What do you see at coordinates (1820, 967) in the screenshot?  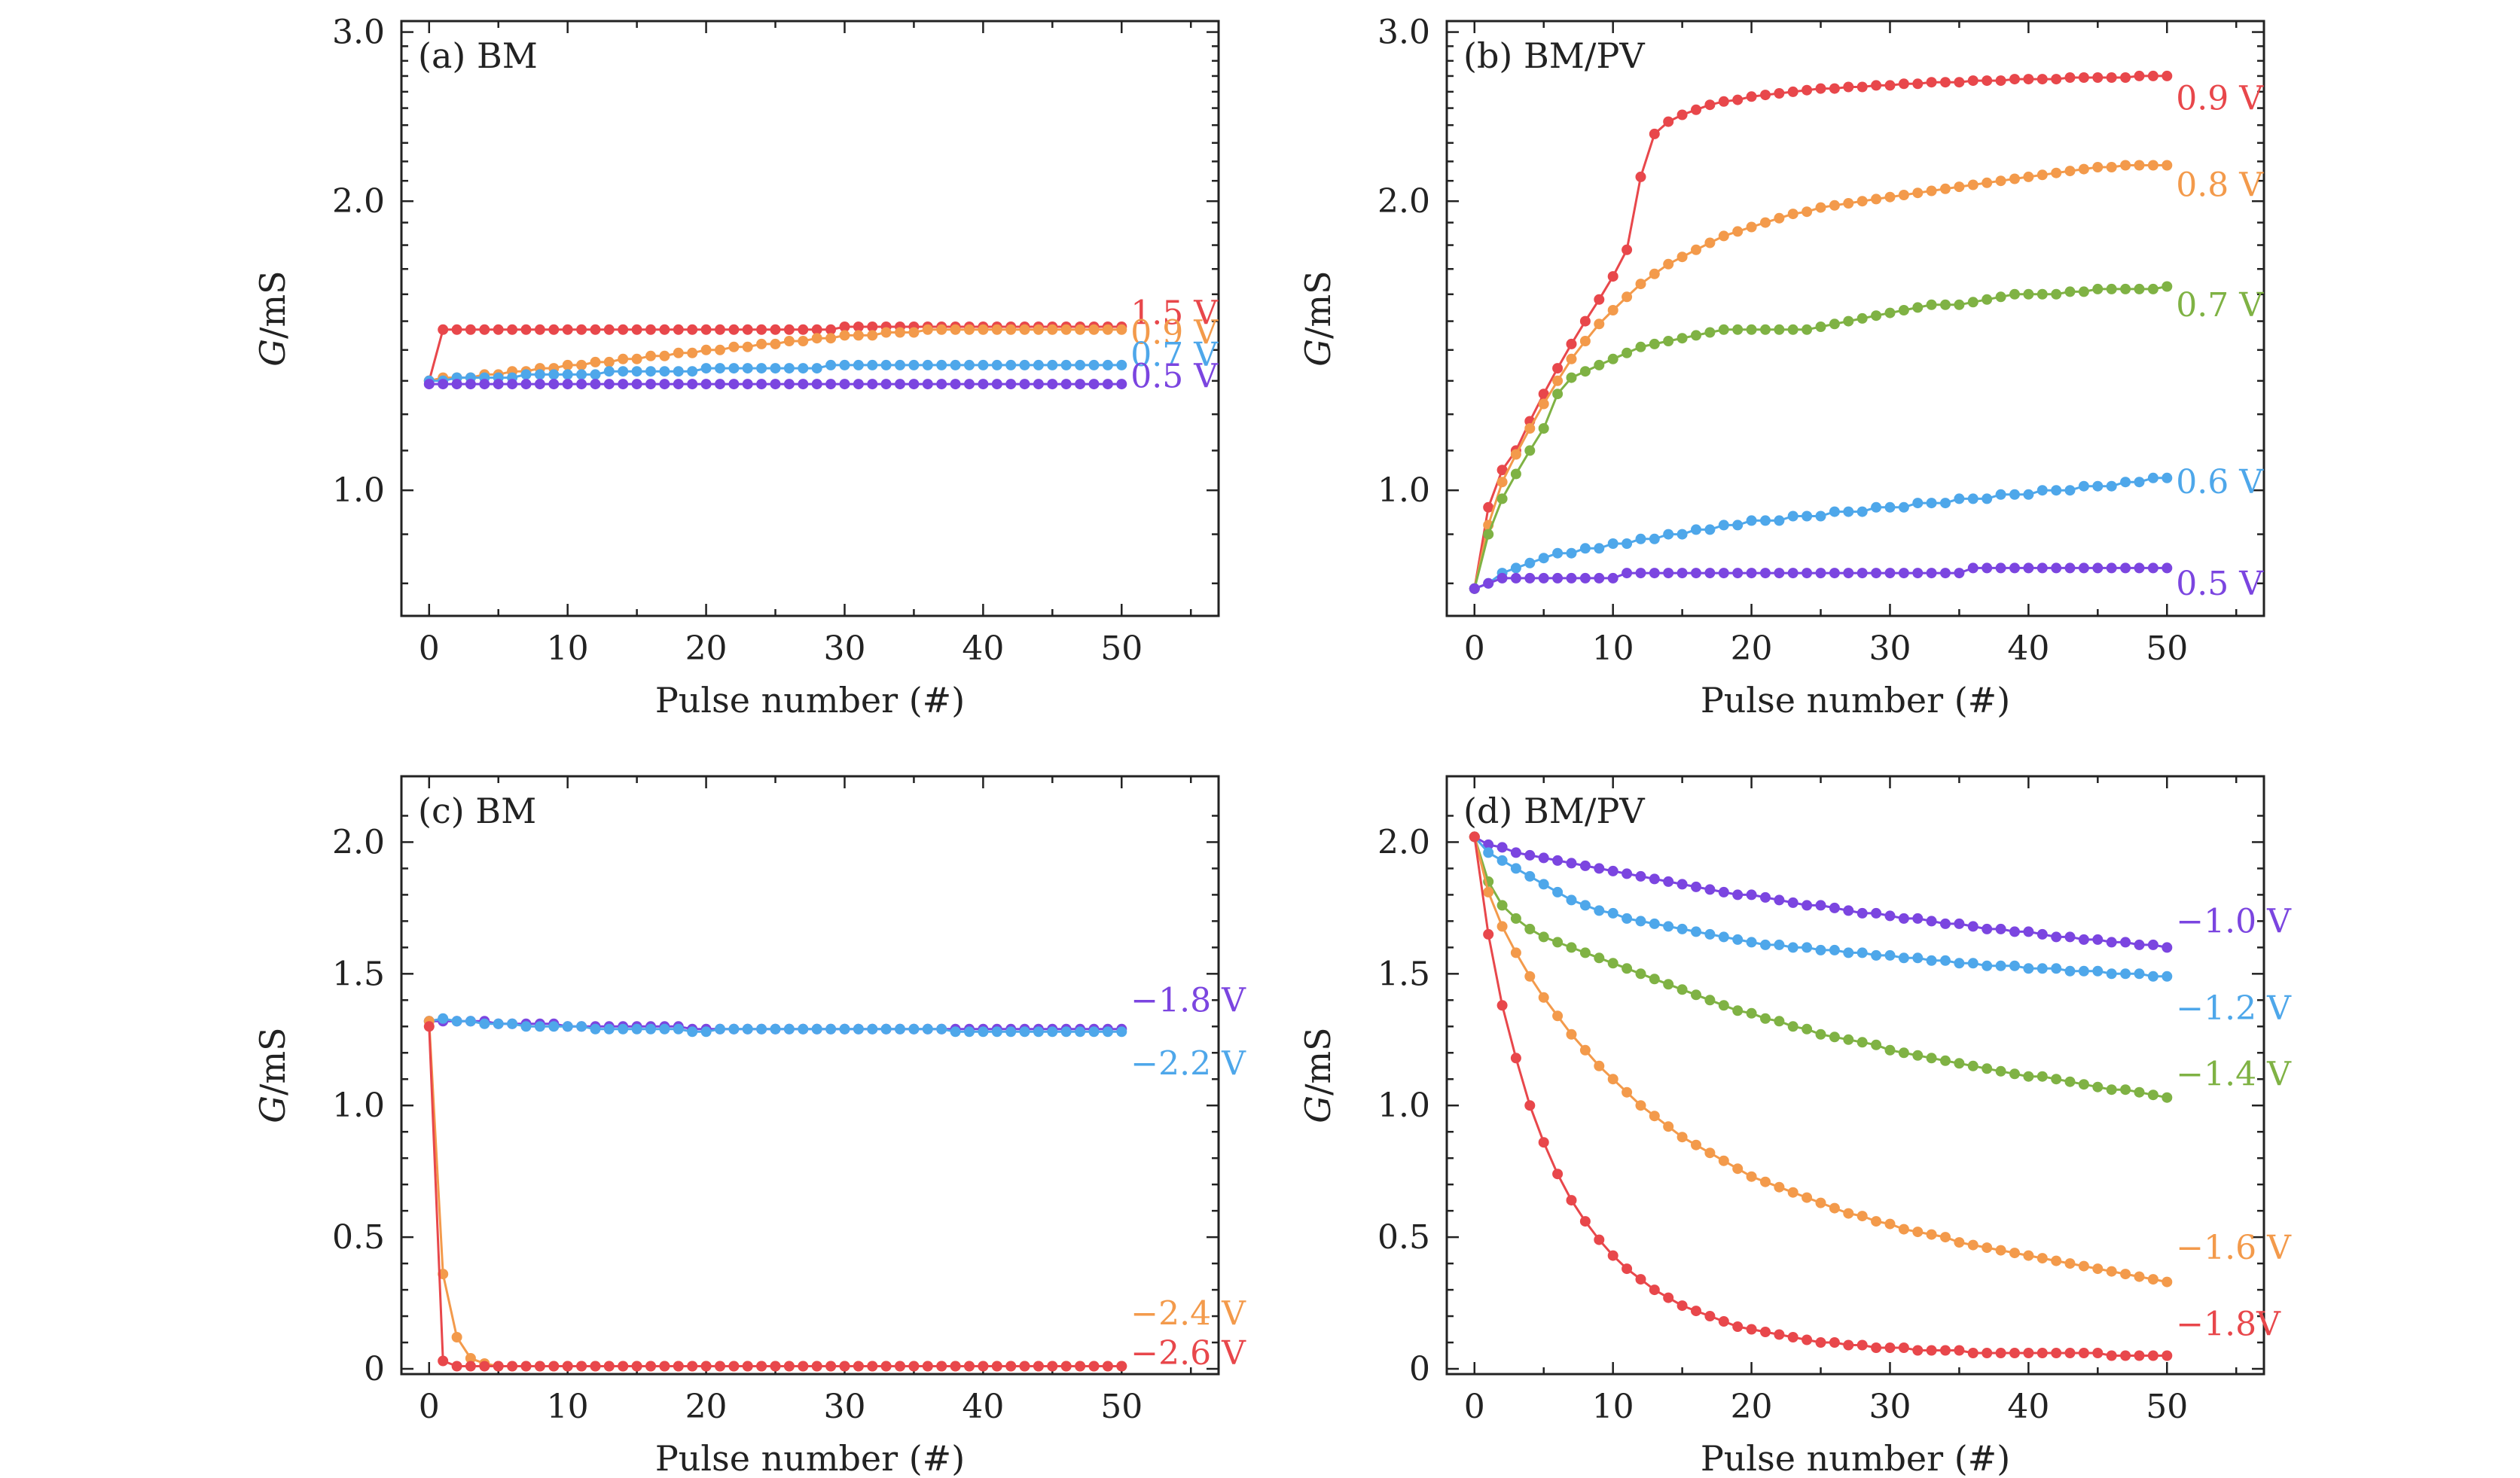 I see `series-line` at bounding box center [1820, 967].